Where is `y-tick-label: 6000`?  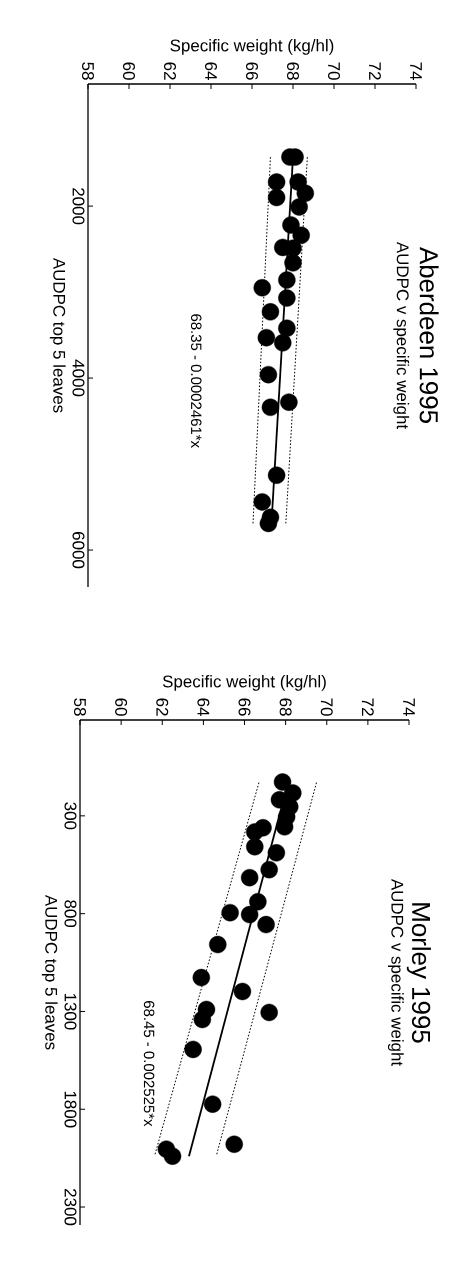 y-tick-label: 6000 is located at coordinates (78, 550).